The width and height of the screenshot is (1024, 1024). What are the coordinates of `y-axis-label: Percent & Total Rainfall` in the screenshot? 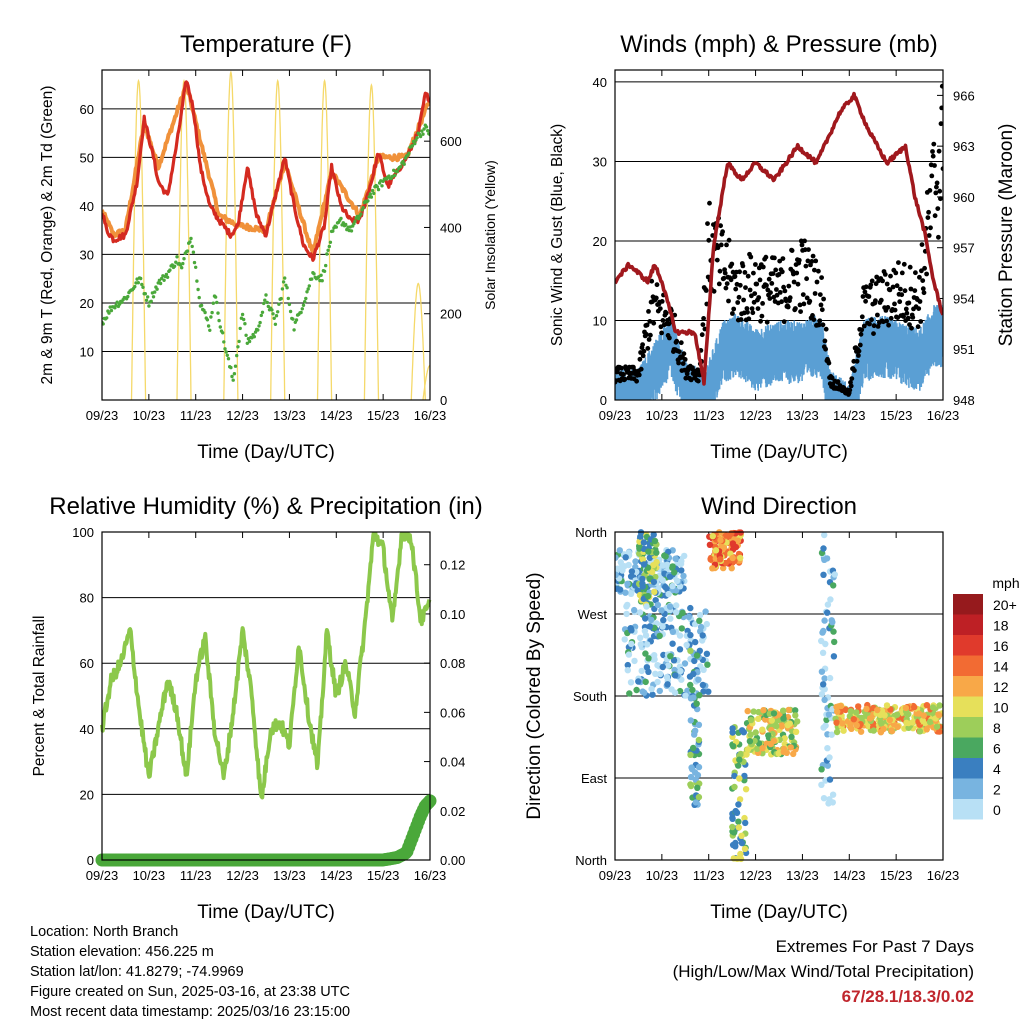 It's located at (39, 696).